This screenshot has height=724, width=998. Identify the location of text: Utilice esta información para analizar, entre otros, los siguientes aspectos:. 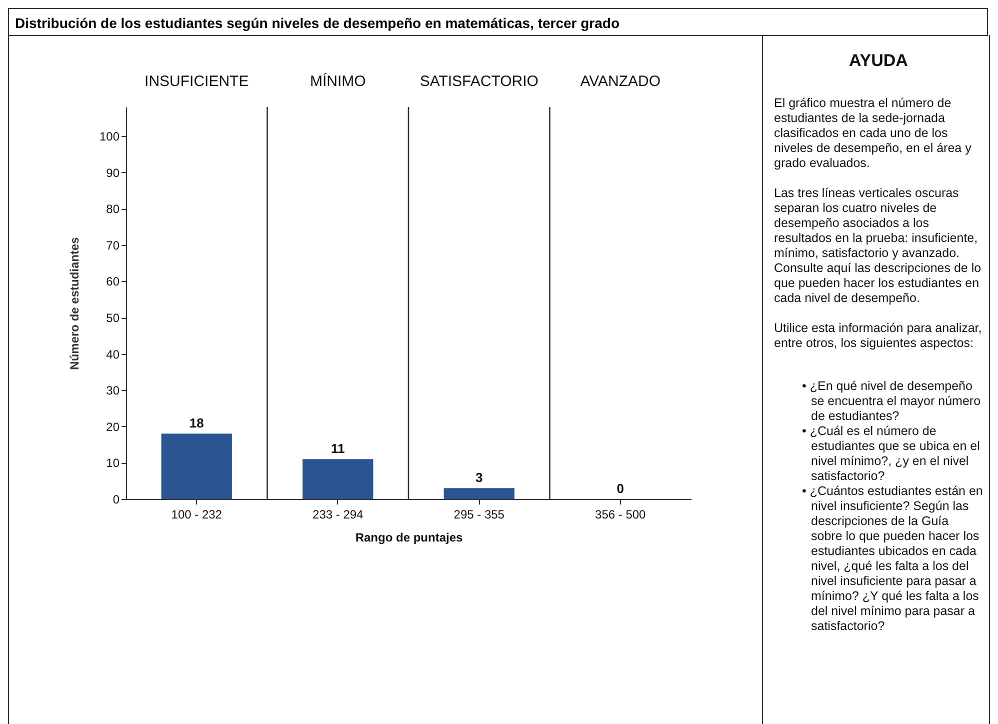
(878, 336).